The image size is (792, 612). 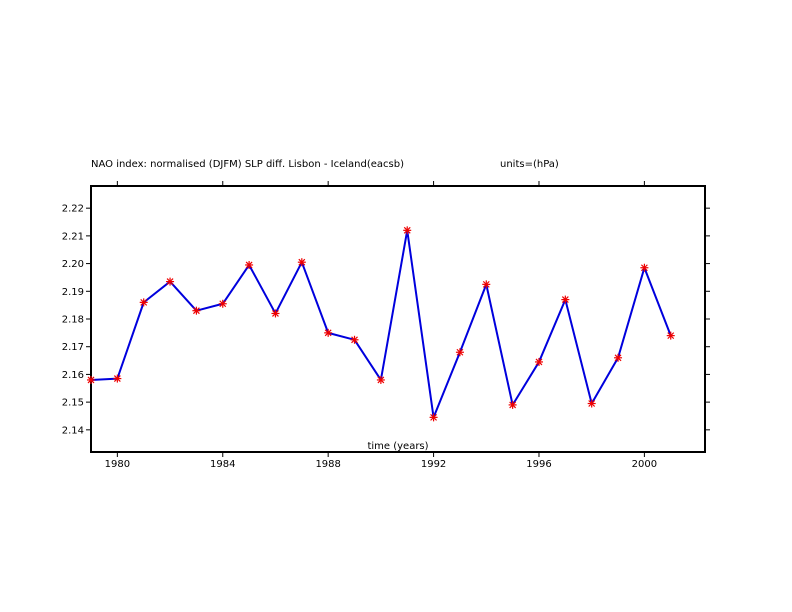 I want to click on y-tick-label-5: 2.19, so click(x=73, y=292).